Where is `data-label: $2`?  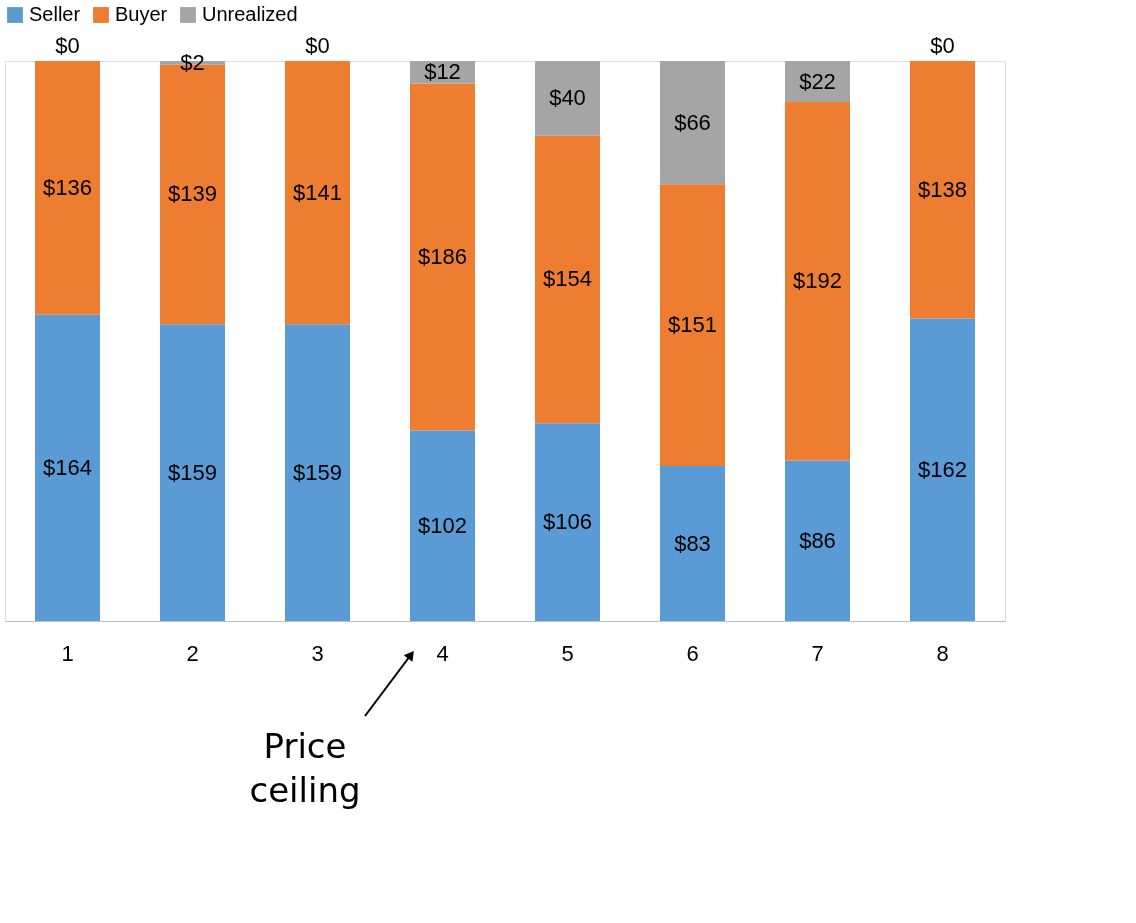
data-label: $2 is located at coordinates (192, 62).